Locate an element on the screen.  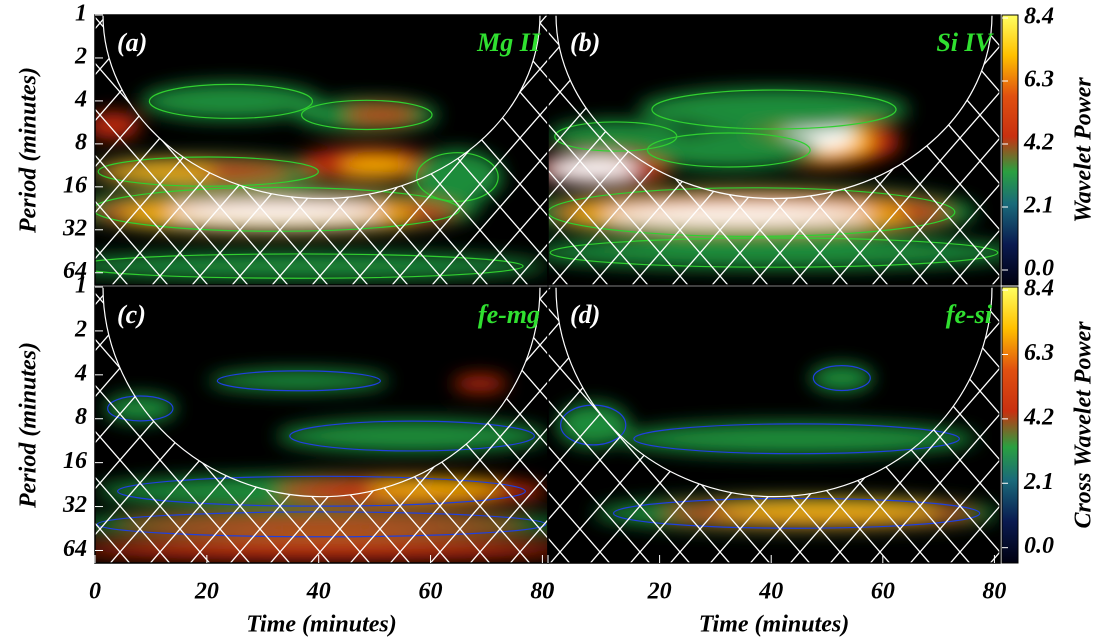
panel-name: Mg II is located at coordinates (508, 42).